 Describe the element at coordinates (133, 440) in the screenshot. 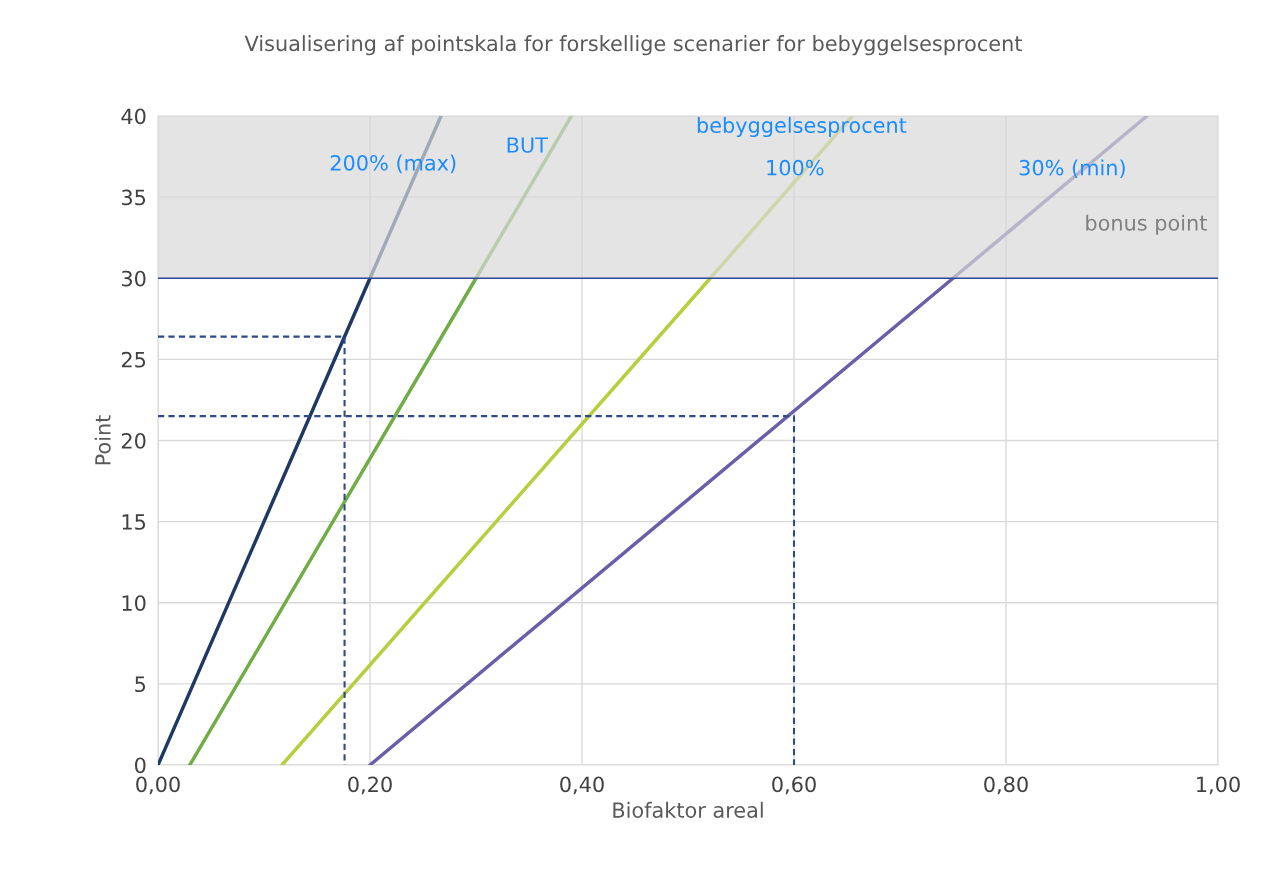

I see `y-tick-label: 20` at that location.